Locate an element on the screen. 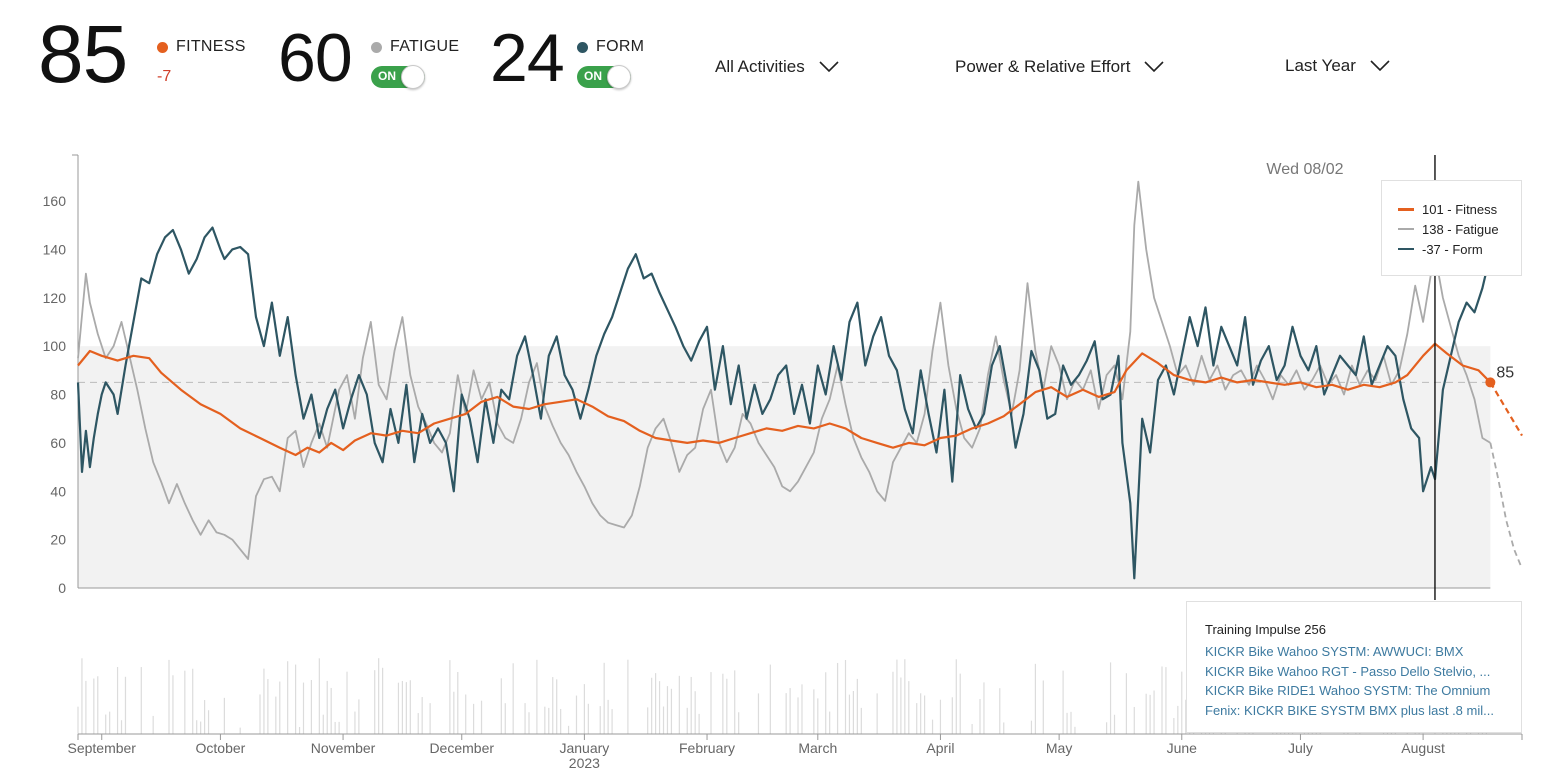 This screenshot has height=782, width=1552. current-point is located at coordinates (1490, 382).